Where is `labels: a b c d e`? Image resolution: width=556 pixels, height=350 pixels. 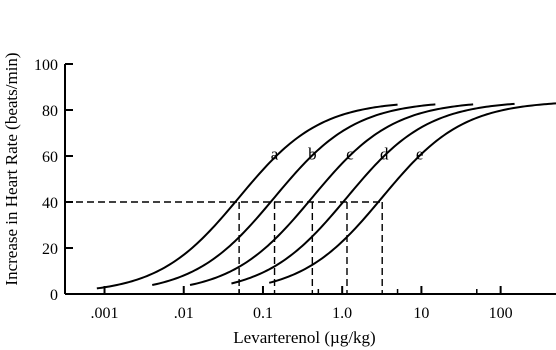
labels: a b c d e is located at coordinates (347, 154).